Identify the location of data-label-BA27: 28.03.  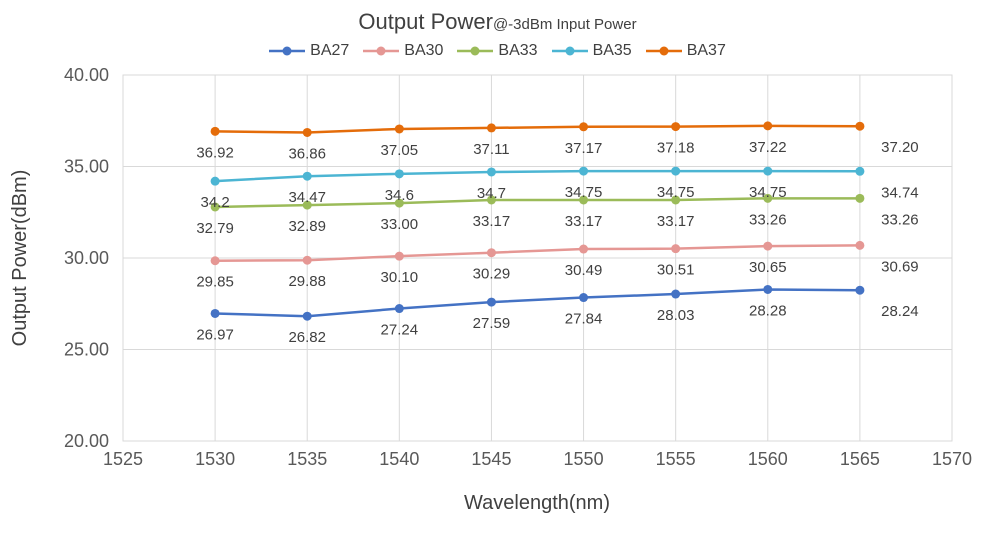
(676, 315).